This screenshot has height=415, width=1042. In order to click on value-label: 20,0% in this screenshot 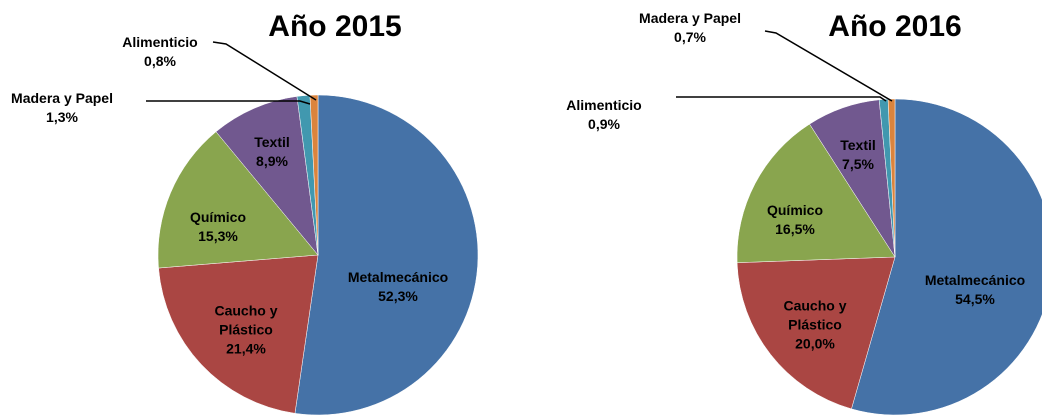, I will do `click(815, 343)`.